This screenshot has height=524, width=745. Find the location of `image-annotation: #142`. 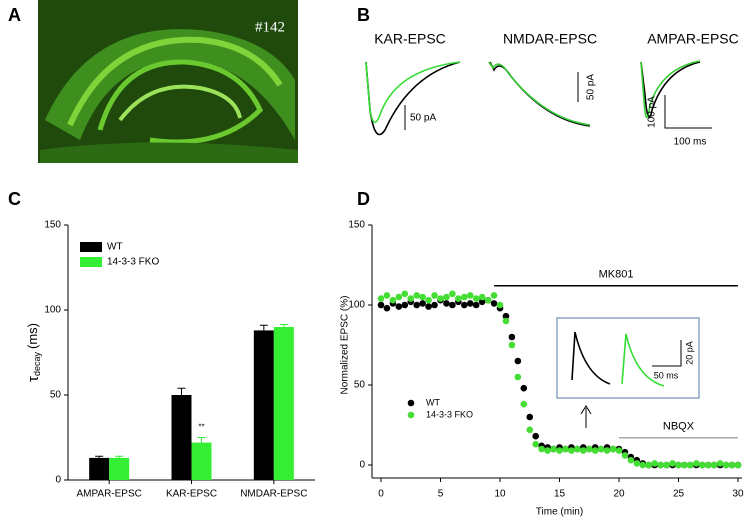

image-annotation: #142 is located at coordinates (270, 27).